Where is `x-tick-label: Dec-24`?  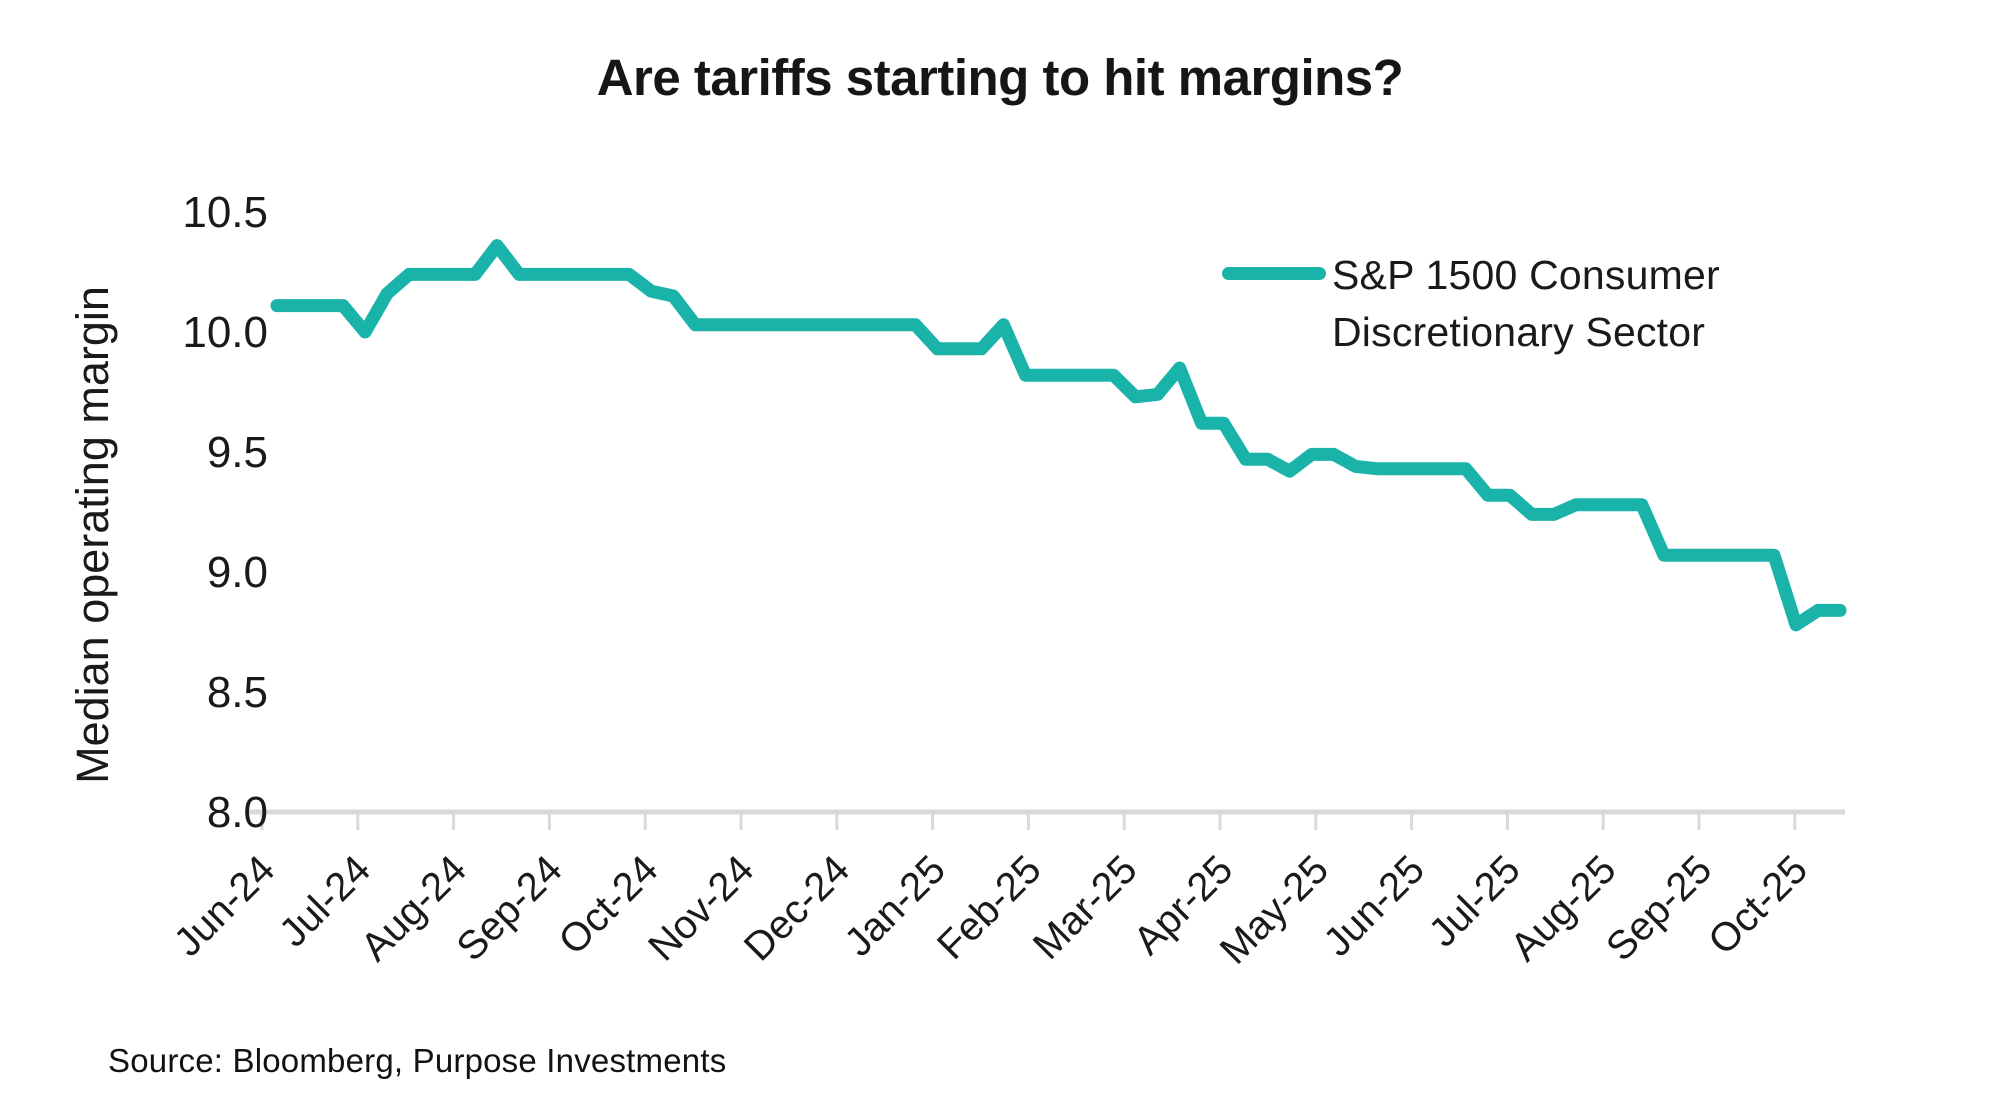
x-tick-label: Dec-24 is located at coordinates (797, 908).